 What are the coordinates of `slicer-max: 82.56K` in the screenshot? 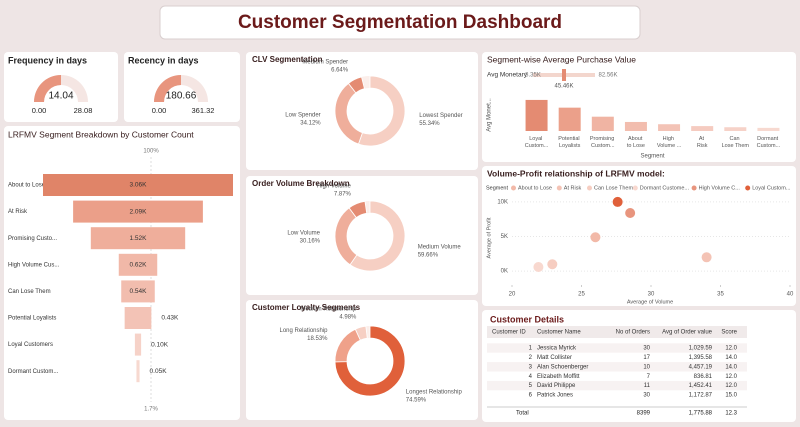 It's located at (607, 76).